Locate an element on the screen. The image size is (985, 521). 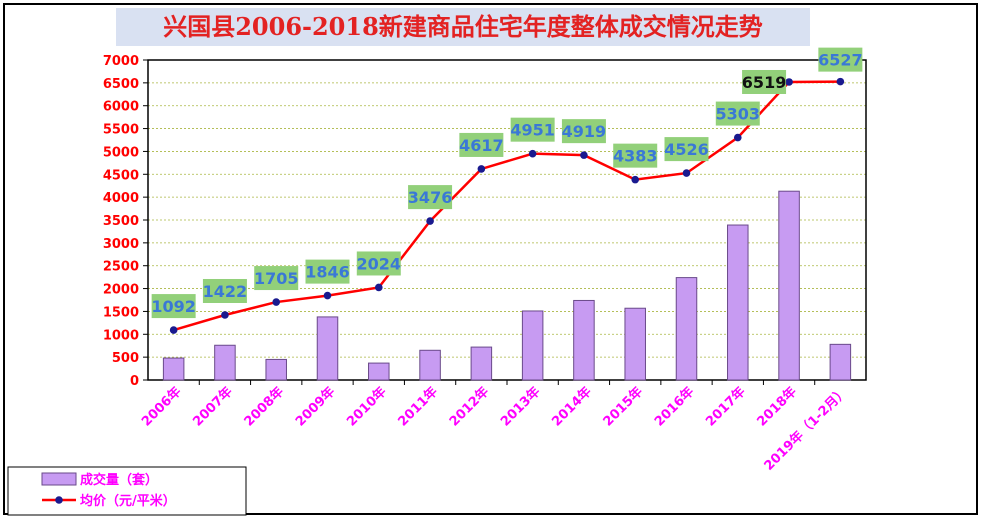
legend: 成交量（套） 均价（元/平米） is located at coordinates (127, 491).